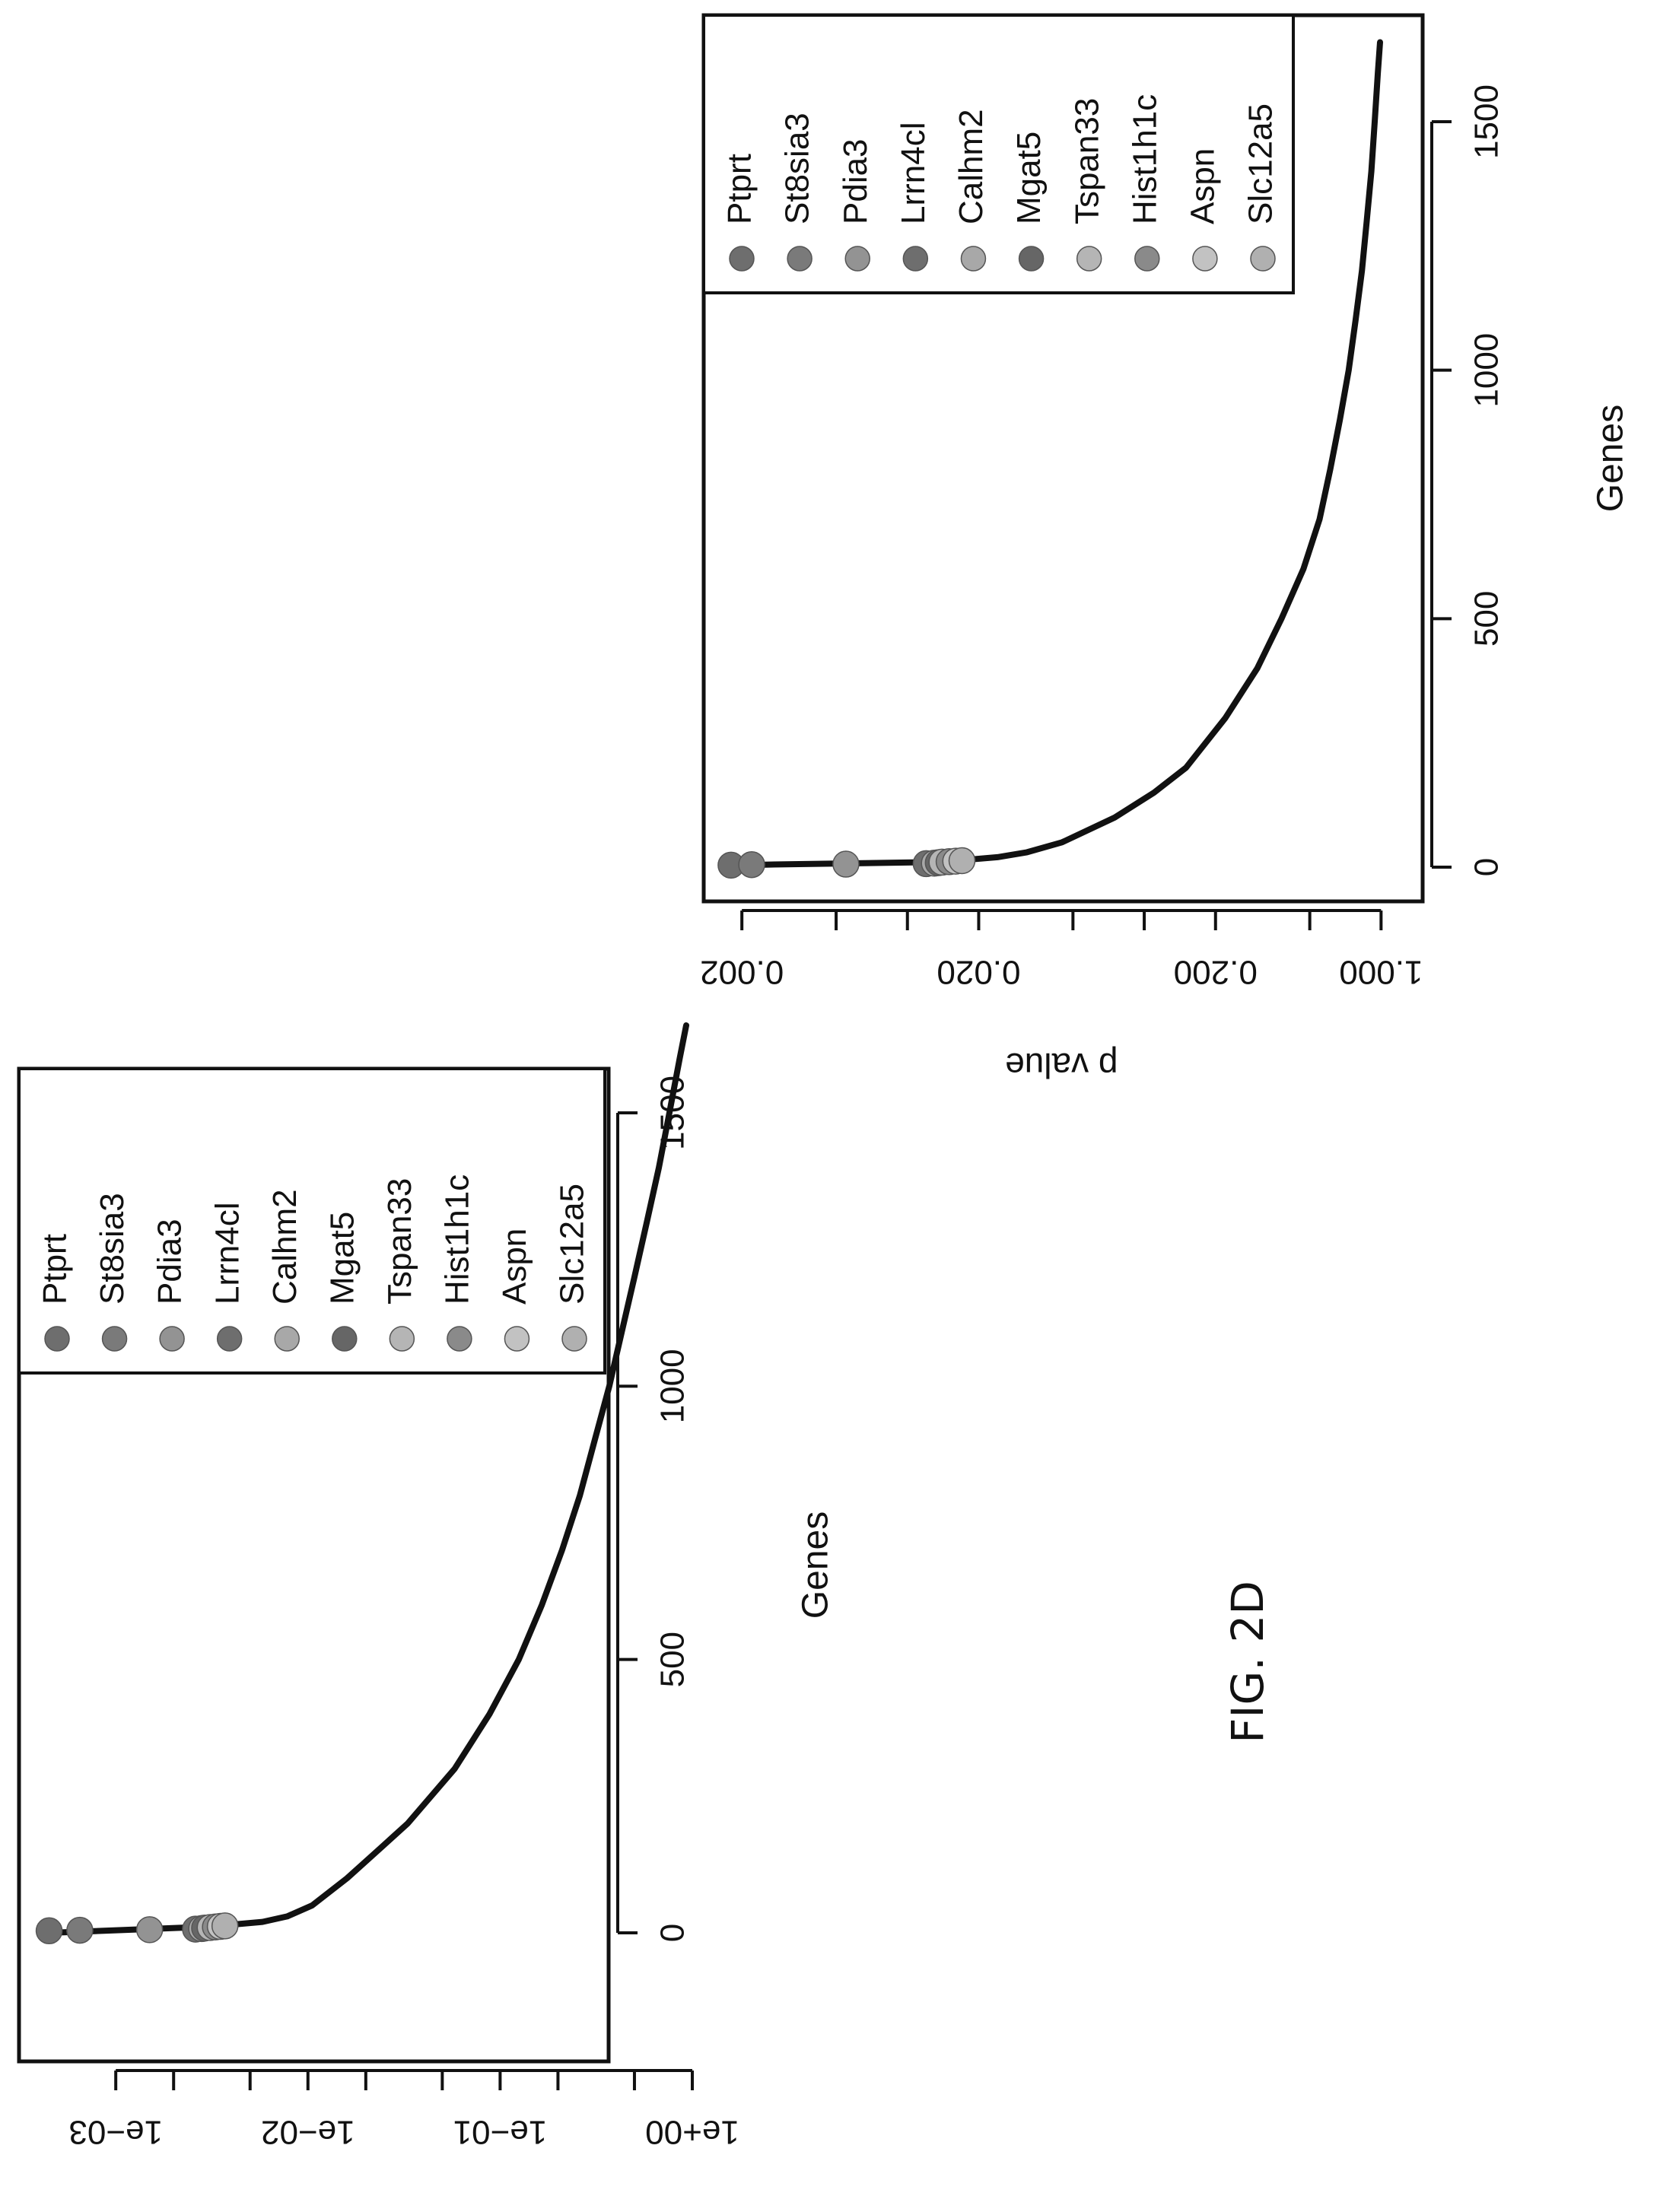 The image size is (1660, 2212). I want to click on figure-label: FIG. 2D, so click(1247, 1662).